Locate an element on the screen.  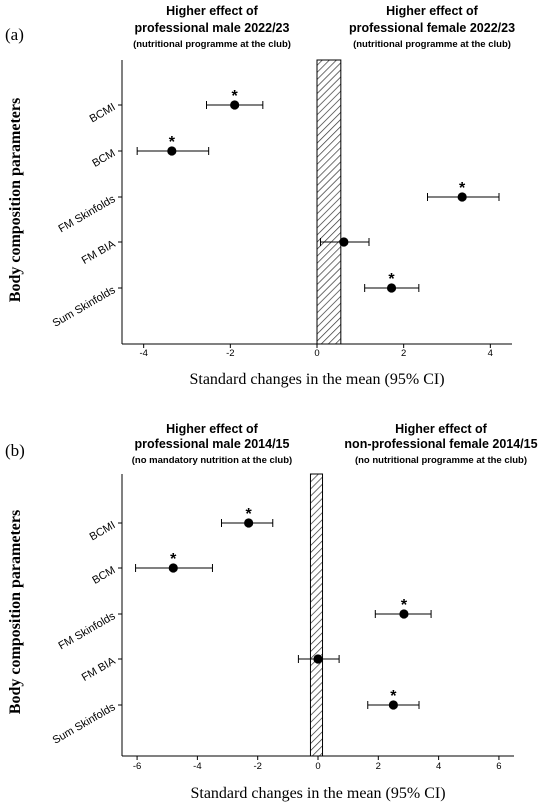
x-tick-label: -6 is located at coordinates (137, 766).